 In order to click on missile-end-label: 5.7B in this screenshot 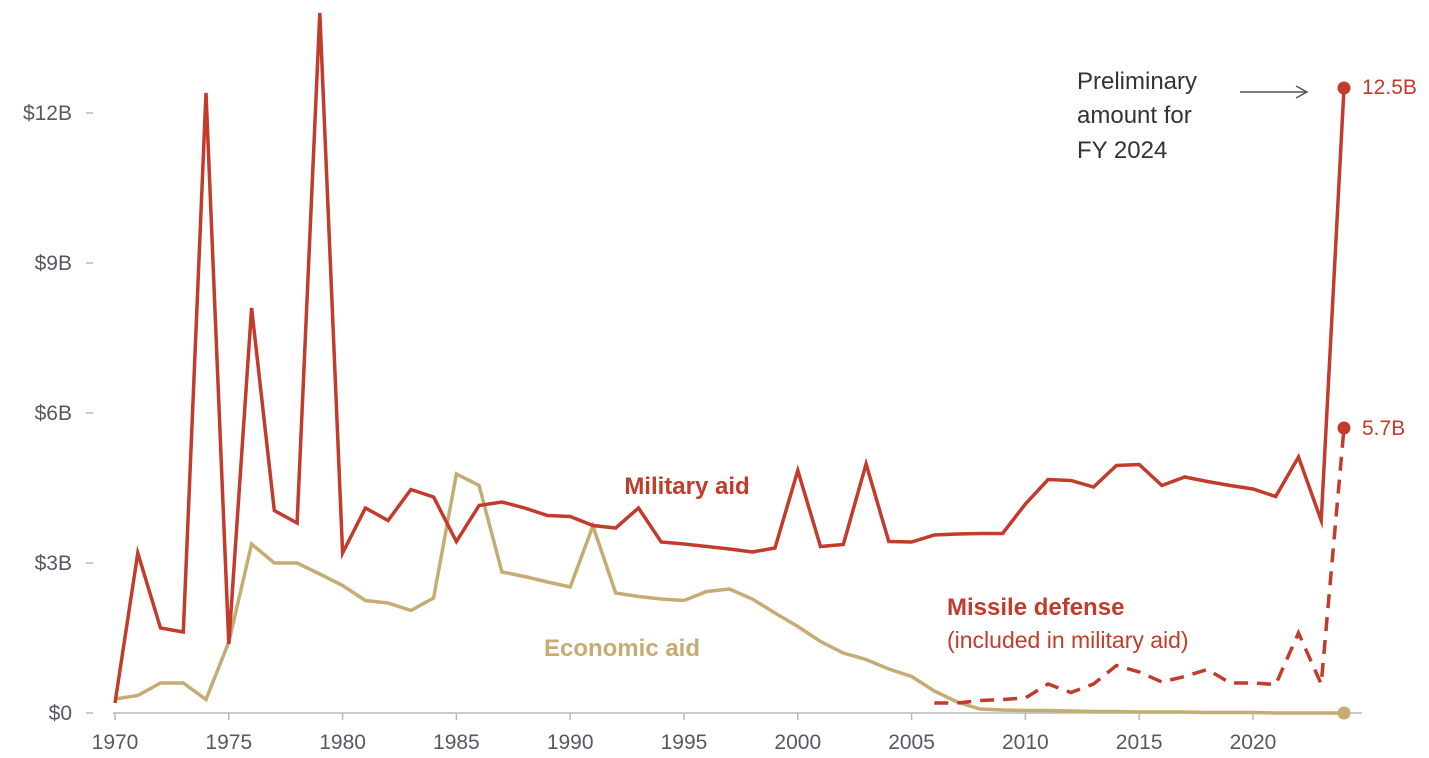, I will do `click(1383, 428)`.